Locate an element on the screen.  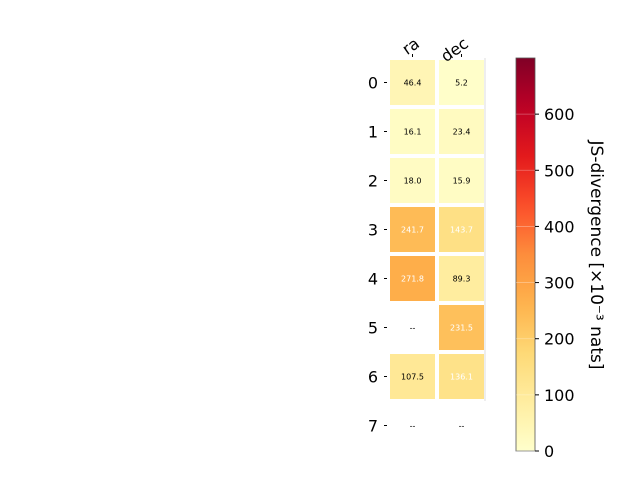
row-tick-label: 7 is located at coordinates (373, 426).